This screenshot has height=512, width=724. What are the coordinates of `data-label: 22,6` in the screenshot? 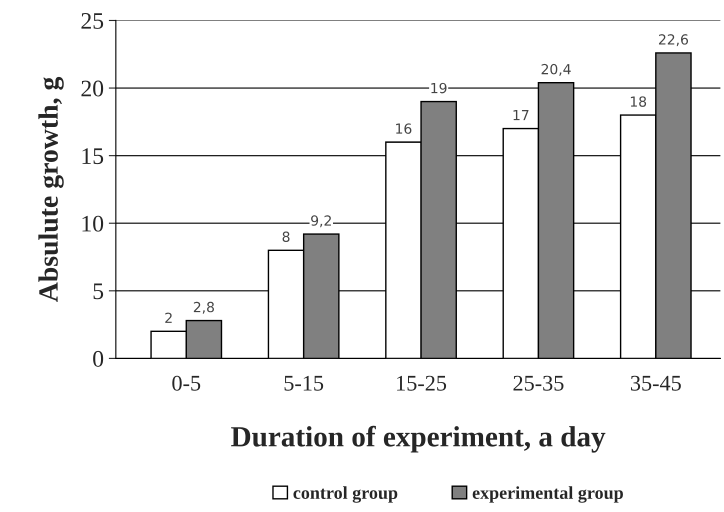 It's located at (673, 40).